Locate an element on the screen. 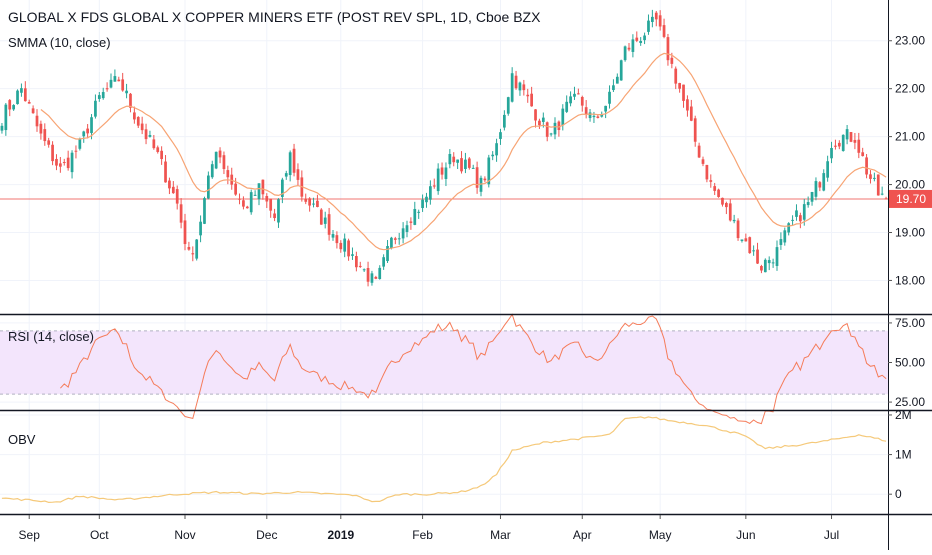  x-axis-tick-label: Nov is located at coordinates (184, 535).